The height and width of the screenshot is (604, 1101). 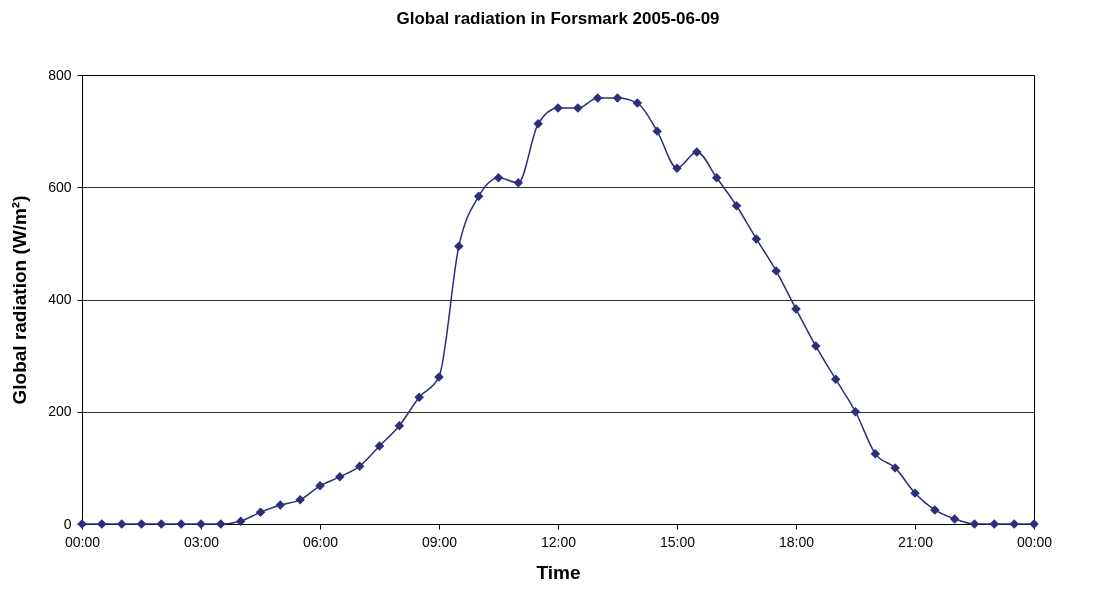 What do you see at coordinates (60, 186) in the screenshot?
I see `y-tick-label: 600` at bounding box center [60, 186].